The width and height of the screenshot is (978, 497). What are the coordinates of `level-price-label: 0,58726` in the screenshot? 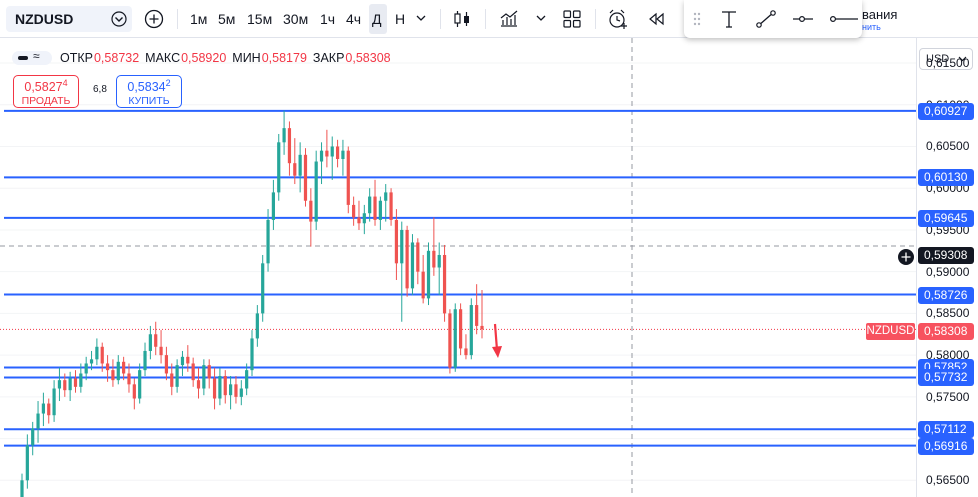 It's located at (946, 295).